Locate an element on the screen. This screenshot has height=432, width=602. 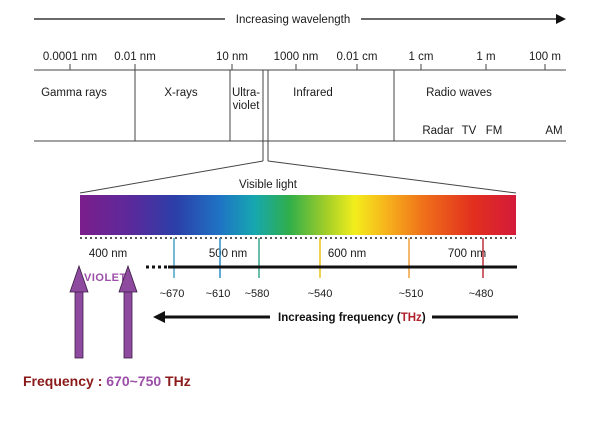
footer-prefix: Frequency : is located at coordinates (64, 381).